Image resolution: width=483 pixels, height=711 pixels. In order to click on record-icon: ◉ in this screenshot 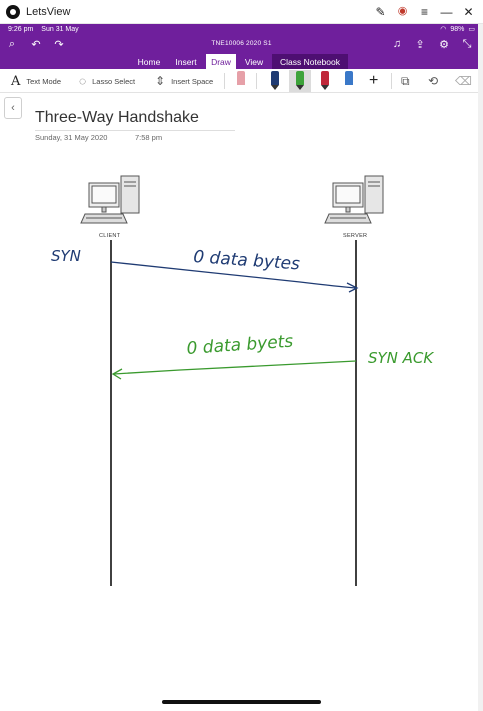, I will do `click(402, 11)`.